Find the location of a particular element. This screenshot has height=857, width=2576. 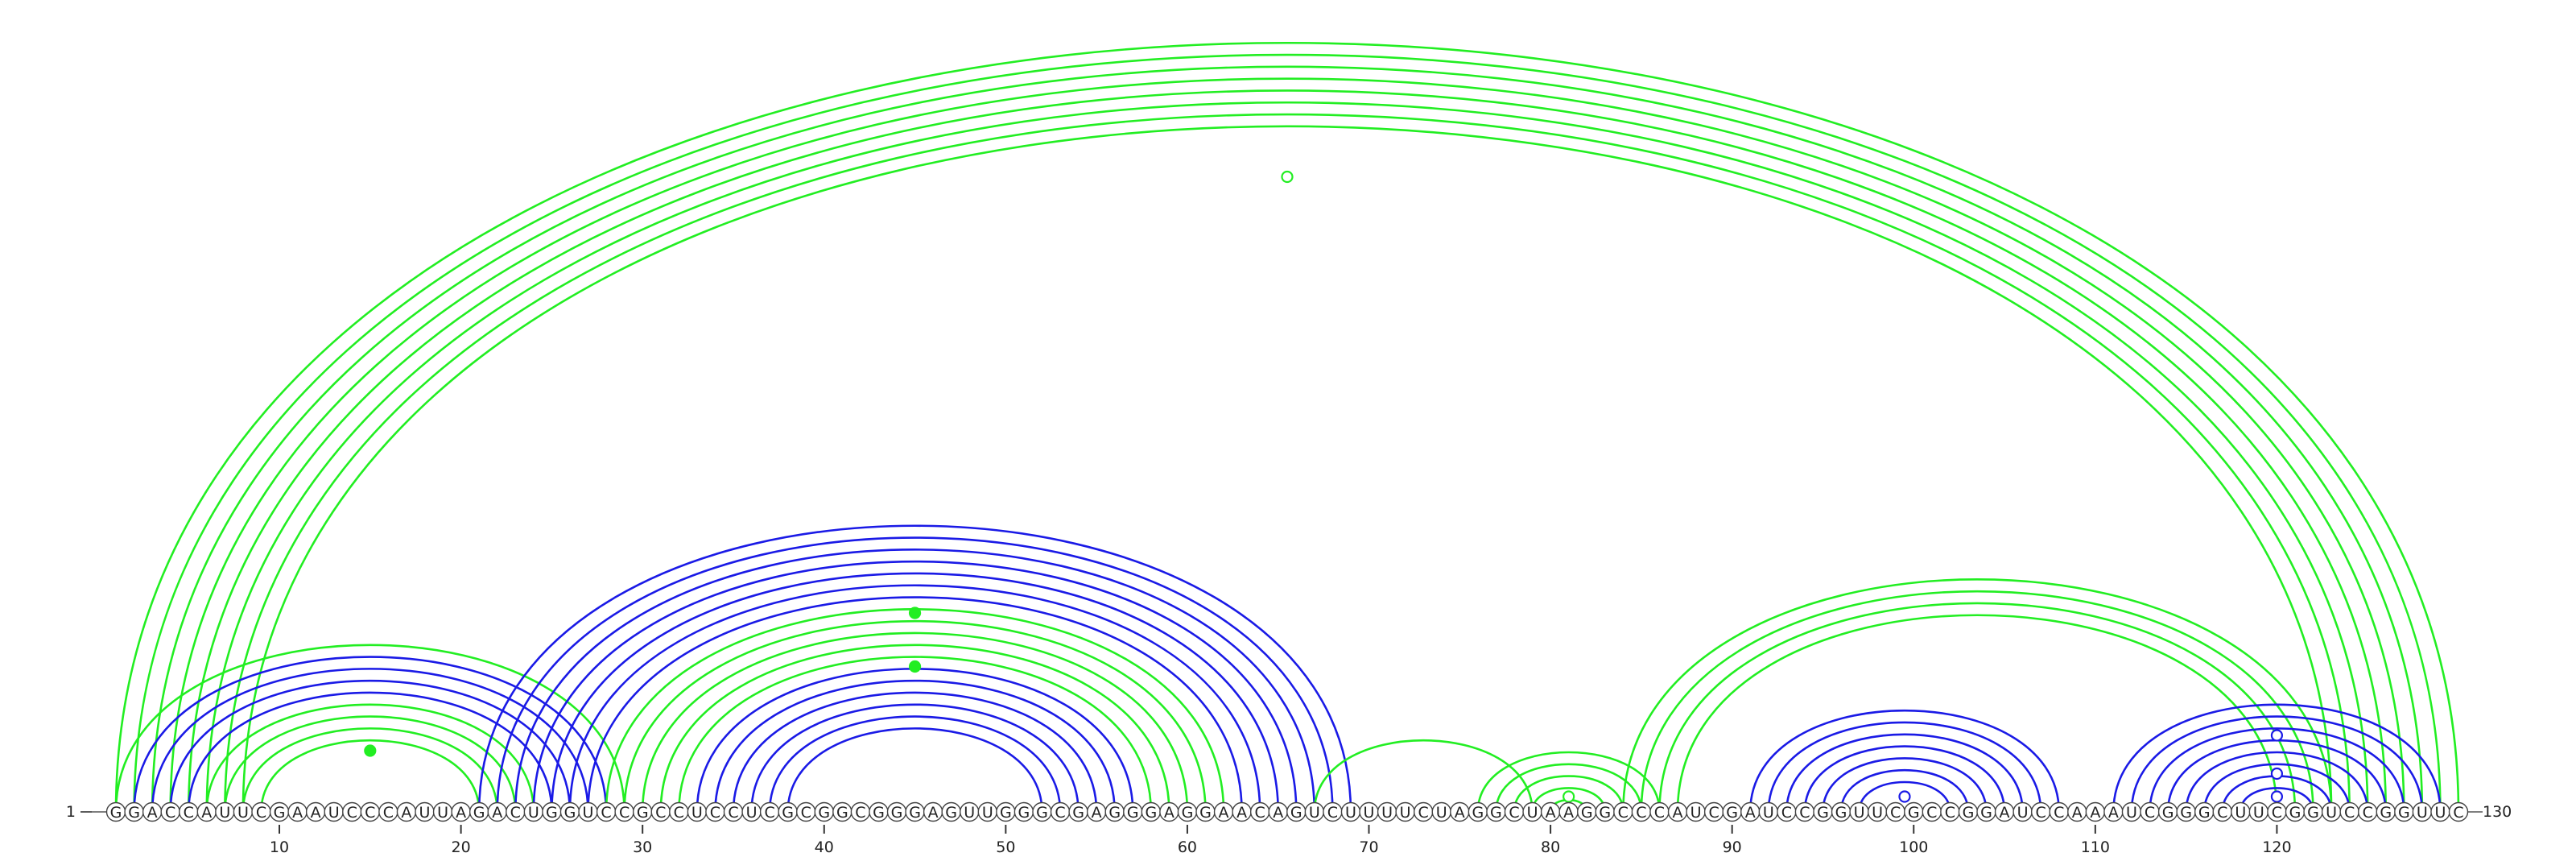

nucleotide-letter-40: G is located at coordinates (824, 813).